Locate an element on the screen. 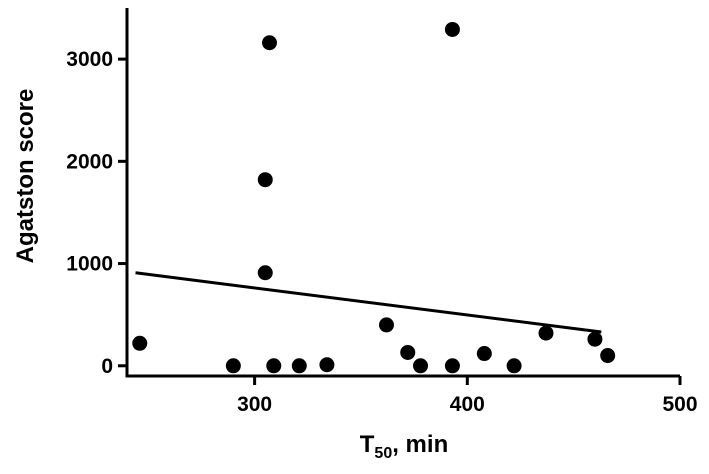  y-tick-label-2000: 2000 is located at coordinates (89, 161).